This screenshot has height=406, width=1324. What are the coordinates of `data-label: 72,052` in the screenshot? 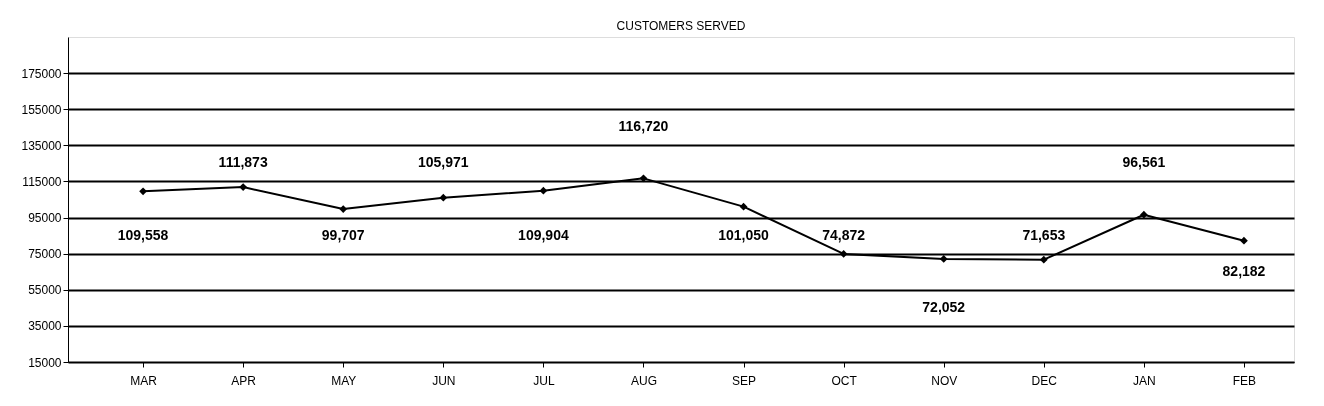 It's located at (944, 306).